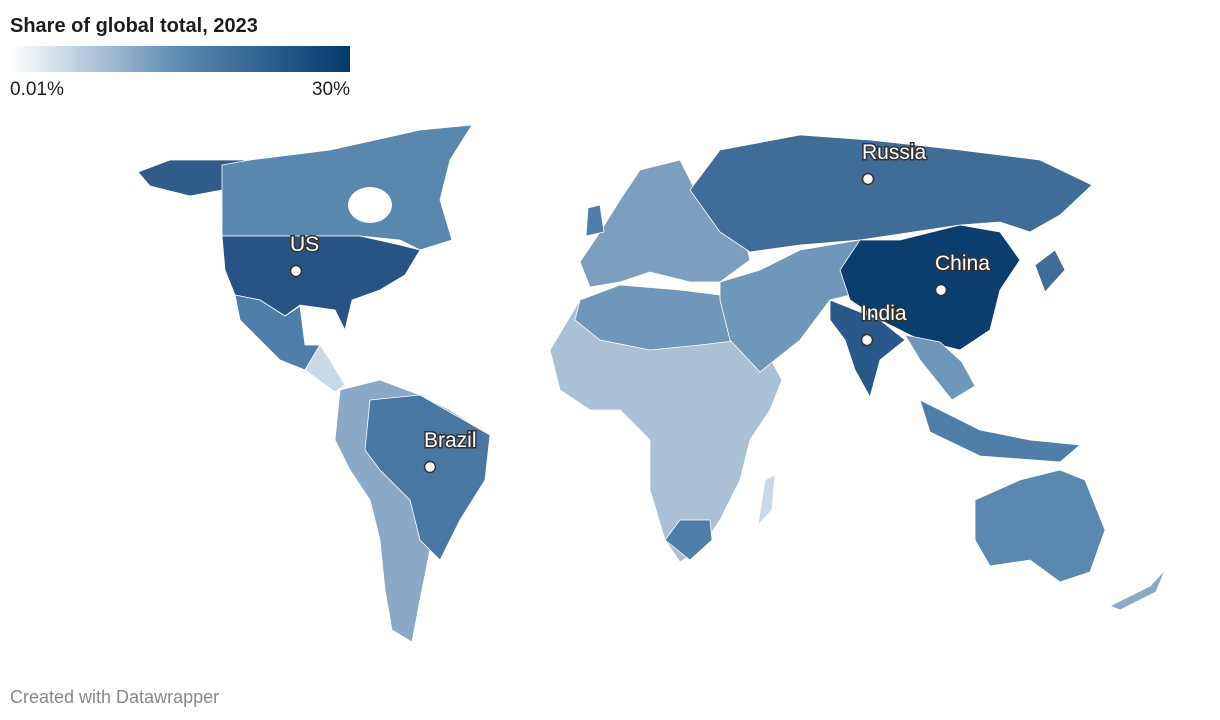  Describe the element at coordinates (884, 313) in the screenshot. I see `country-label: India` at that location.